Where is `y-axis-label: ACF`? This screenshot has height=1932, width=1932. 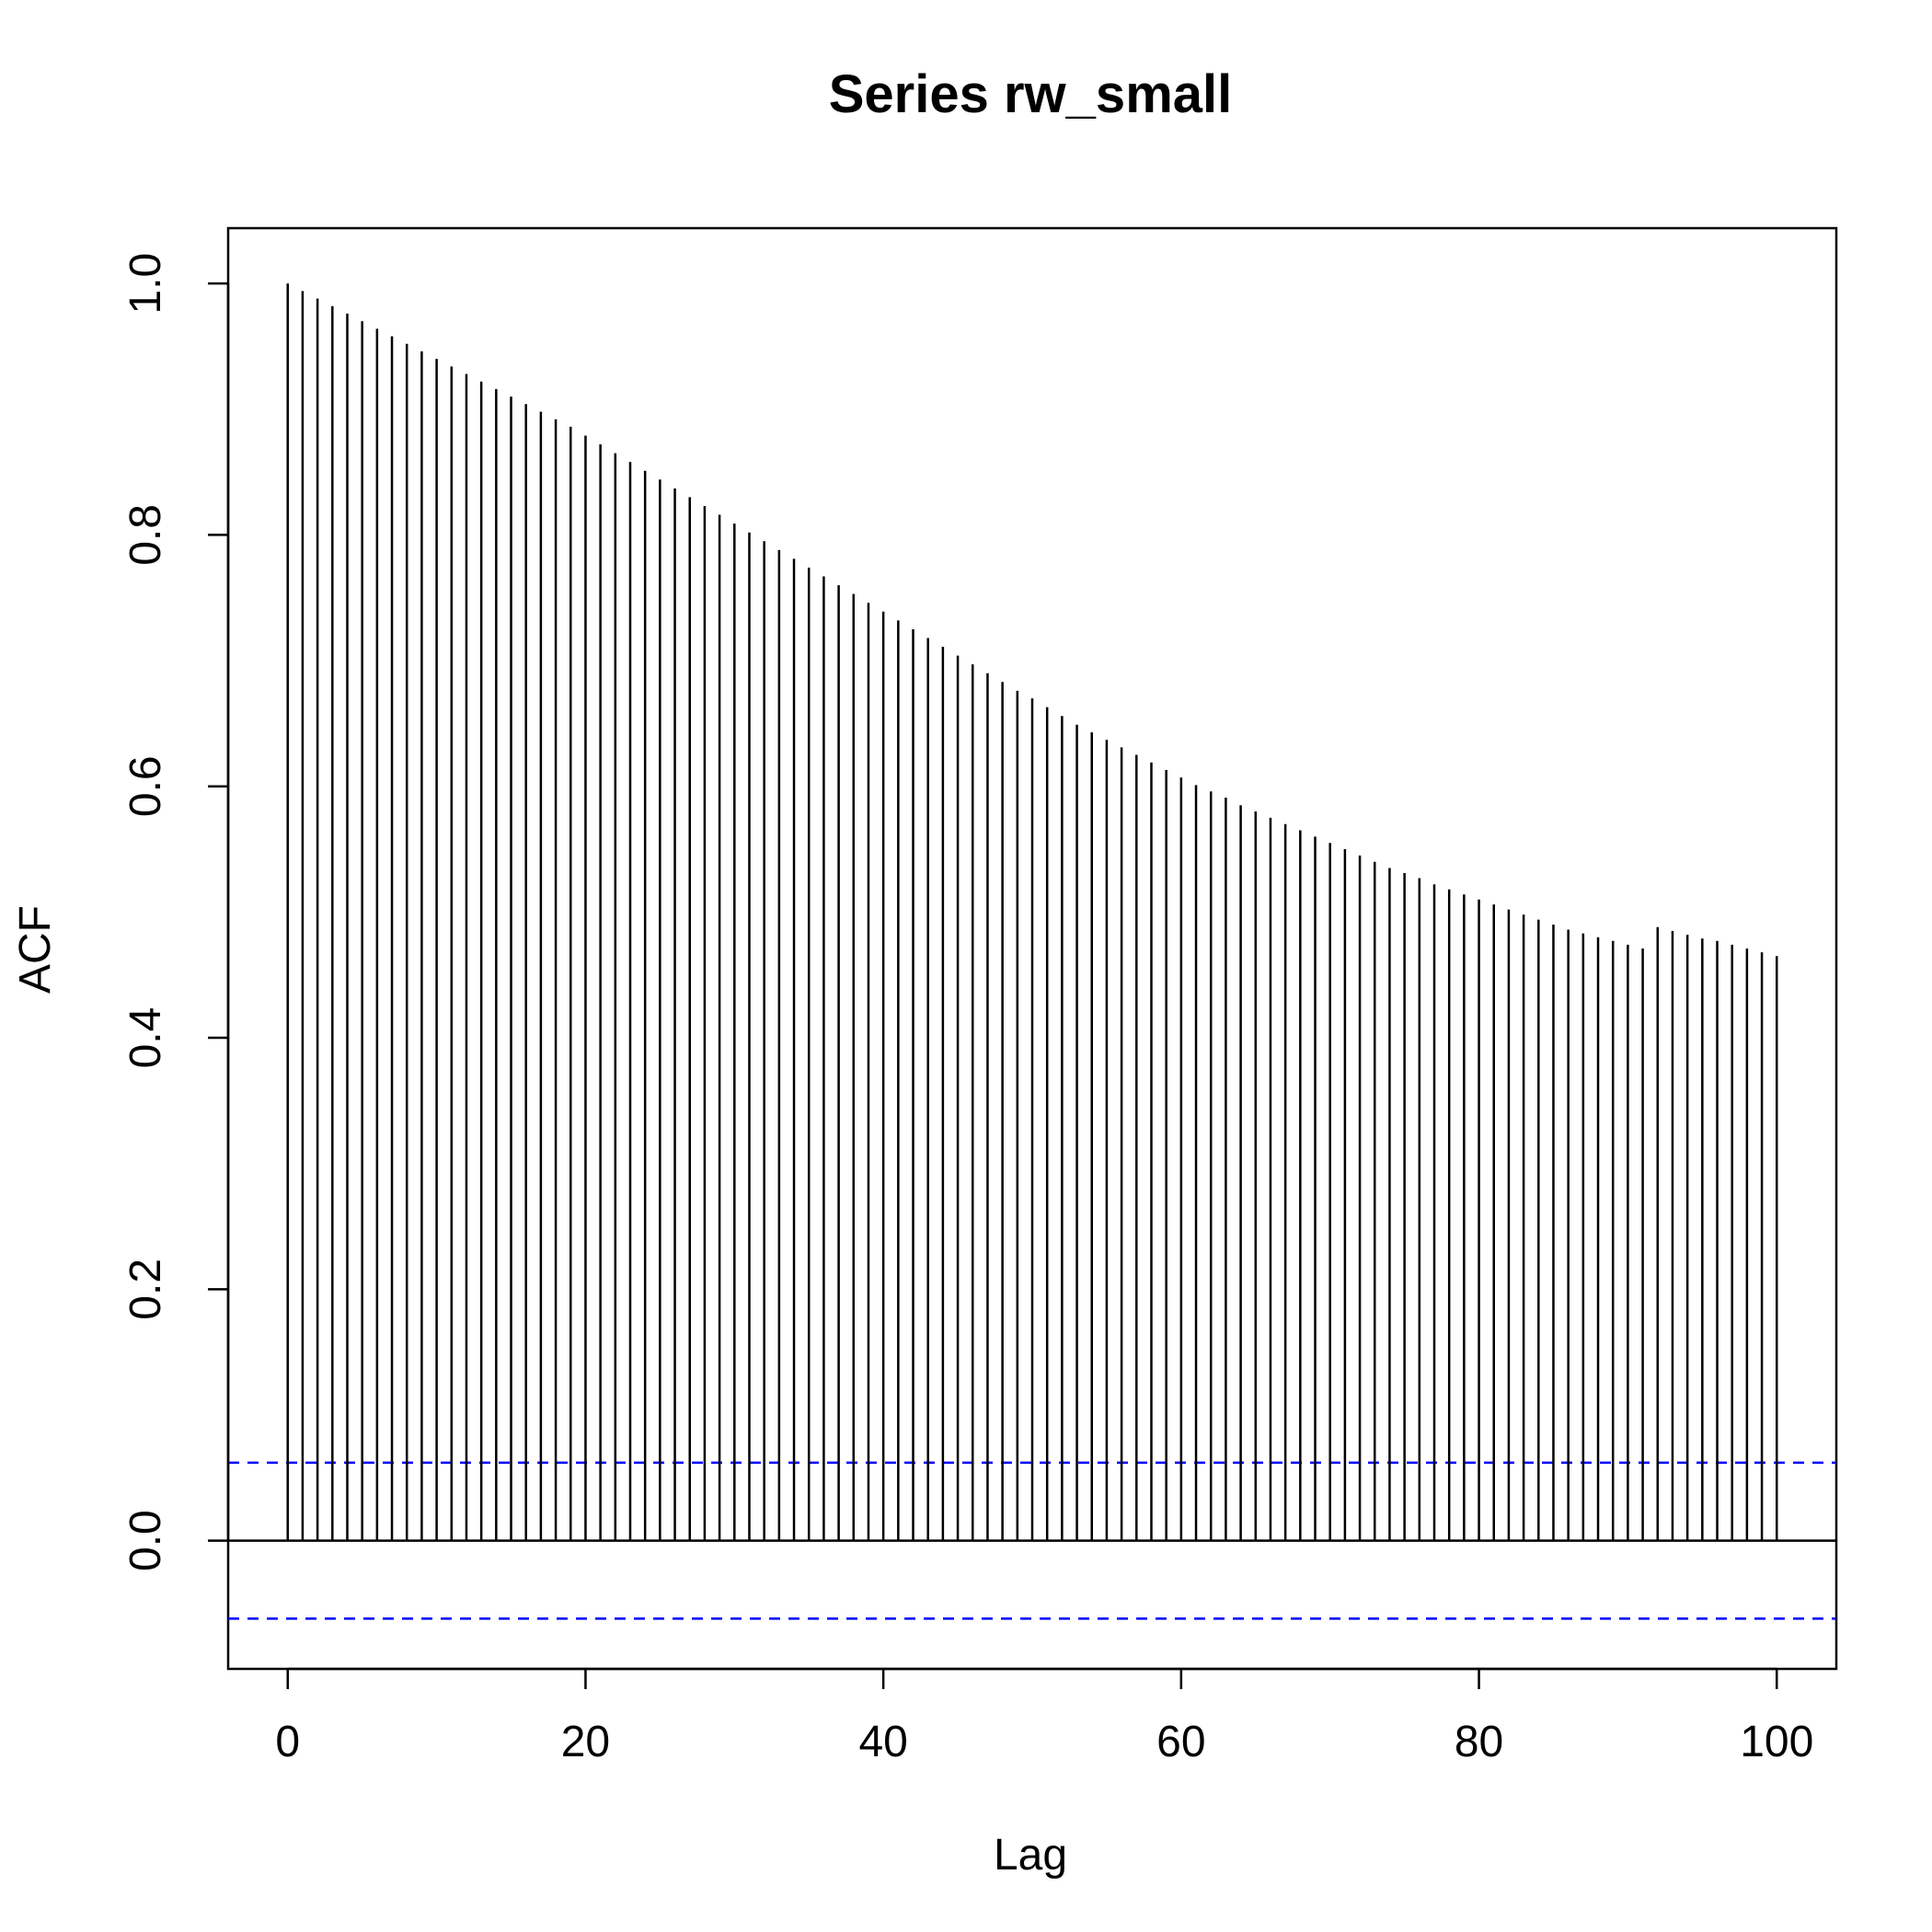
y-axis-label: ACF is located at coordinates (35, 949).